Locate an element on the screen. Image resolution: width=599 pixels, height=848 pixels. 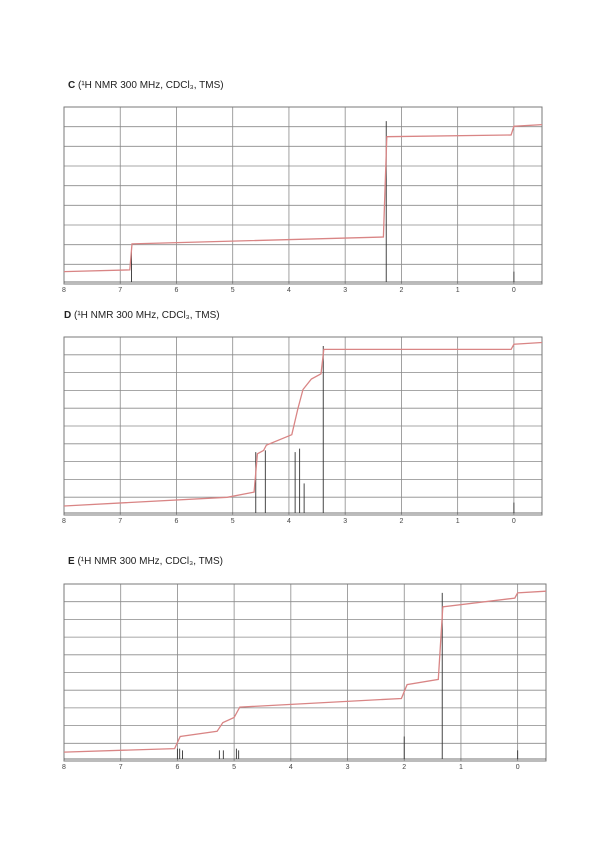
spectrum-letter: D is located at coordinates (68, 315).